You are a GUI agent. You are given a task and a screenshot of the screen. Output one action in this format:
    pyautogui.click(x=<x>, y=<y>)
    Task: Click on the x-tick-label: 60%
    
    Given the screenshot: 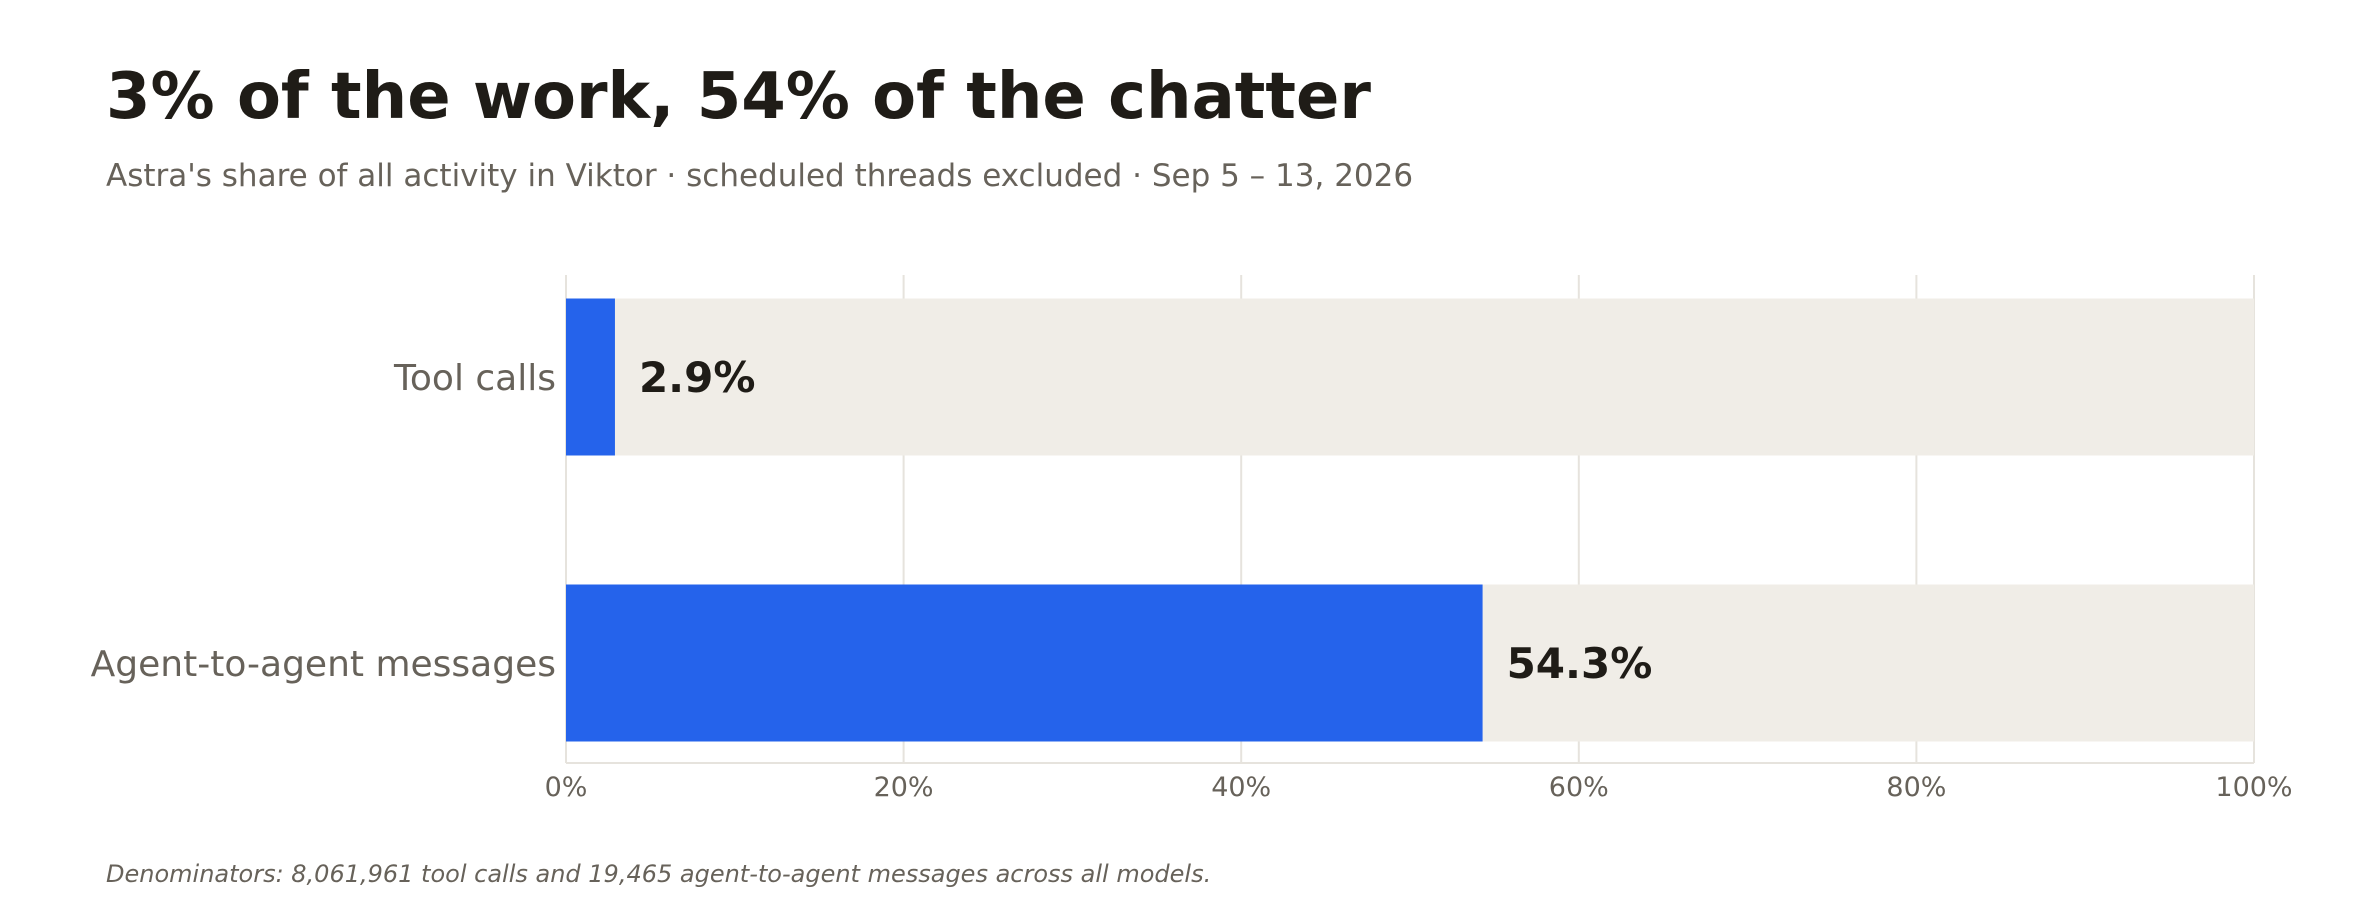 What is the action you would take?
    pyautogui.click(x=1579, y=787)
    